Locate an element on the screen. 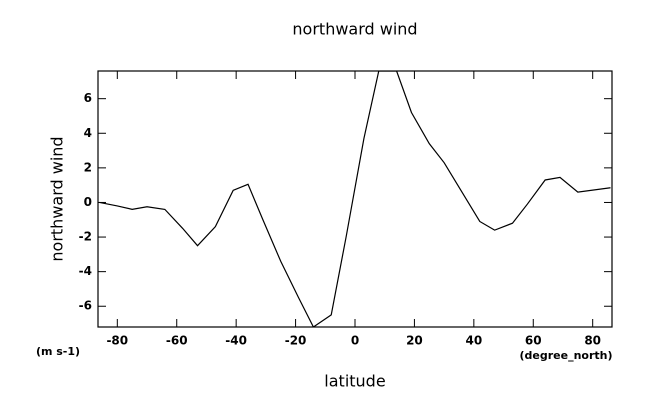  y-tick-label: 4 is located at coordinates (88, 133).